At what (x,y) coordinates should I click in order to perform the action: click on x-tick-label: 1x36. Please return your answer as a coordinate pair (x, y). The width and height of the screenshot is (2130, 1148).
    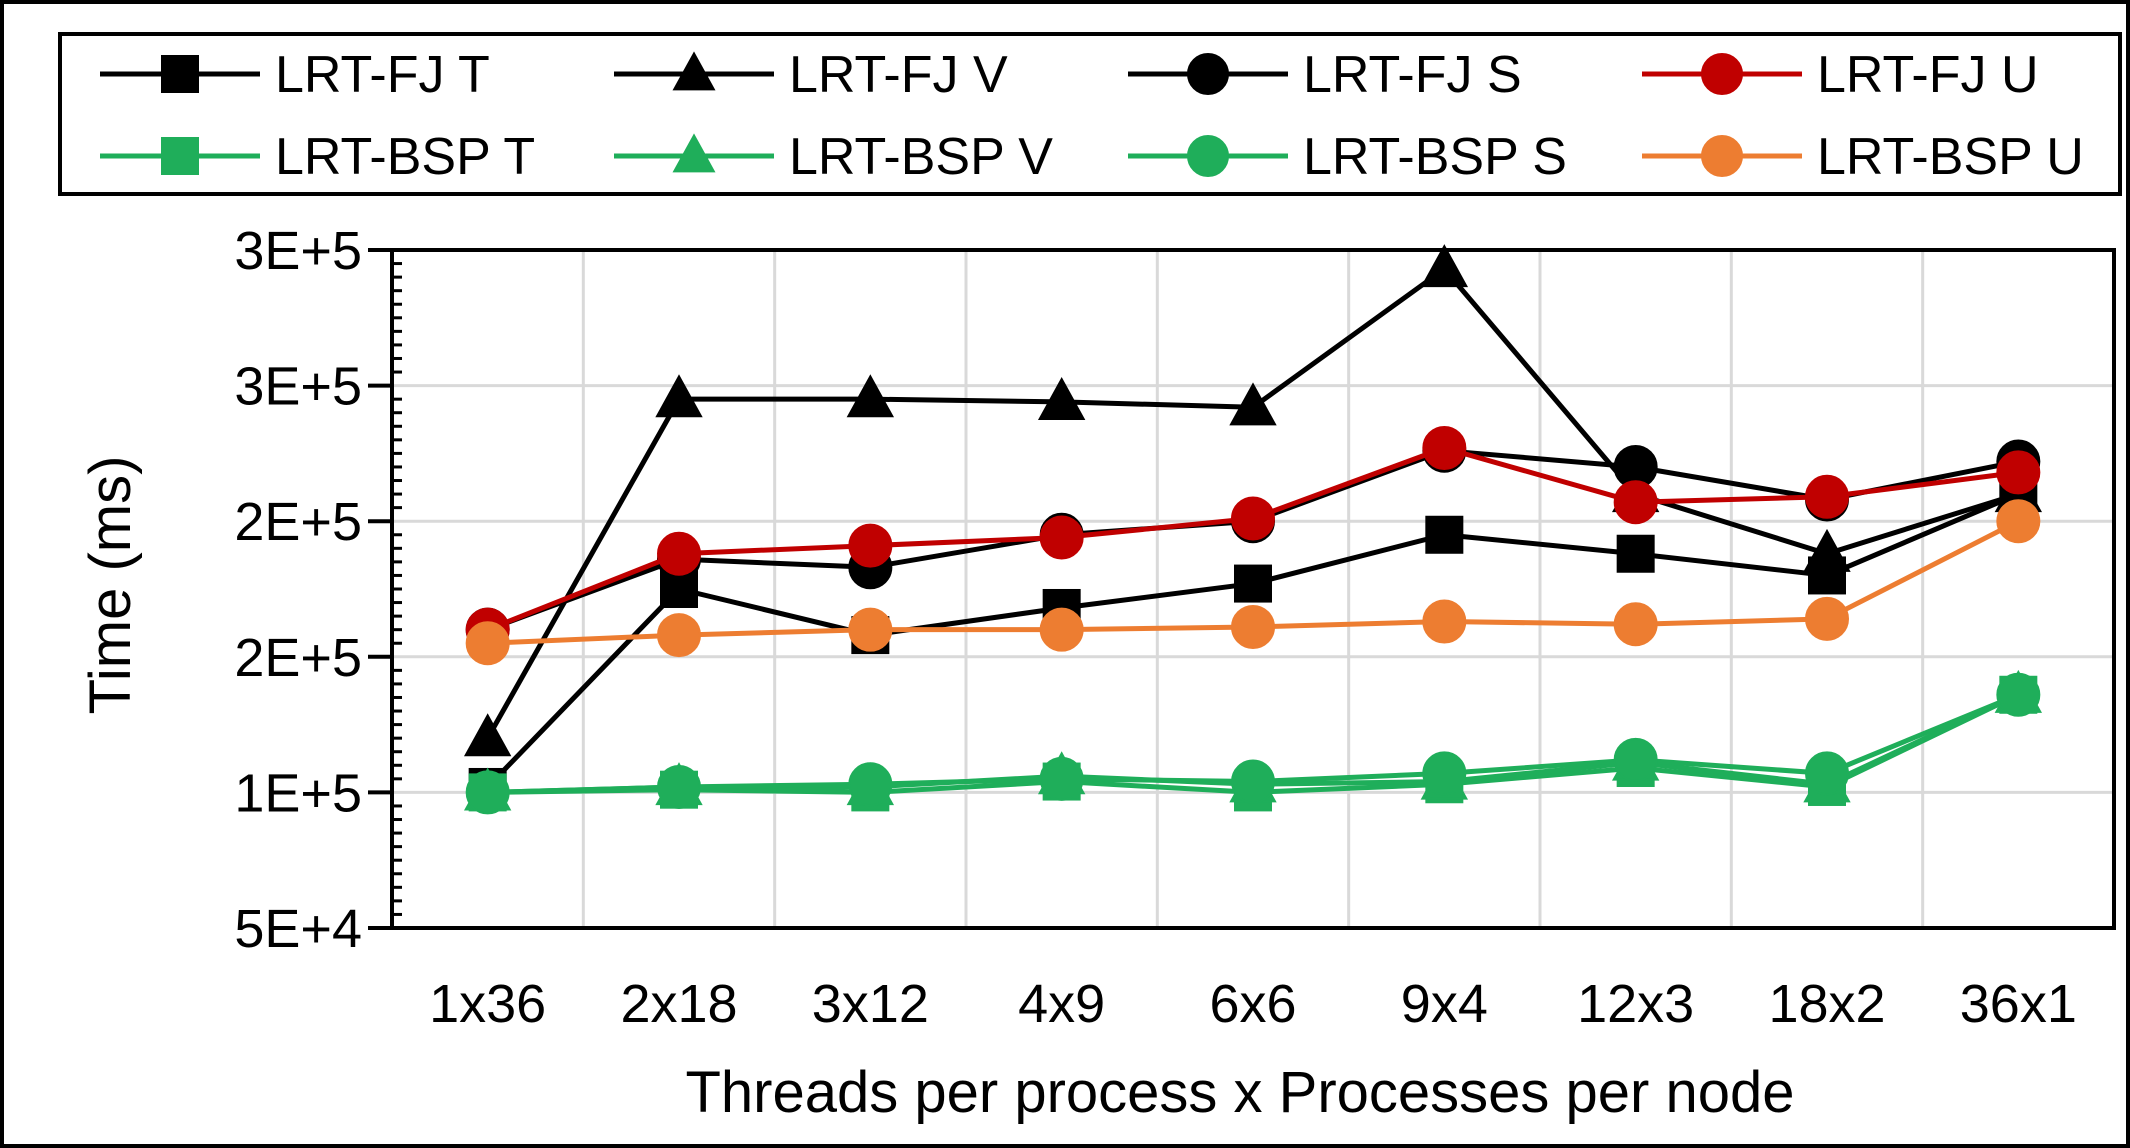
    Looking at the image, I should click on (487, 1004).